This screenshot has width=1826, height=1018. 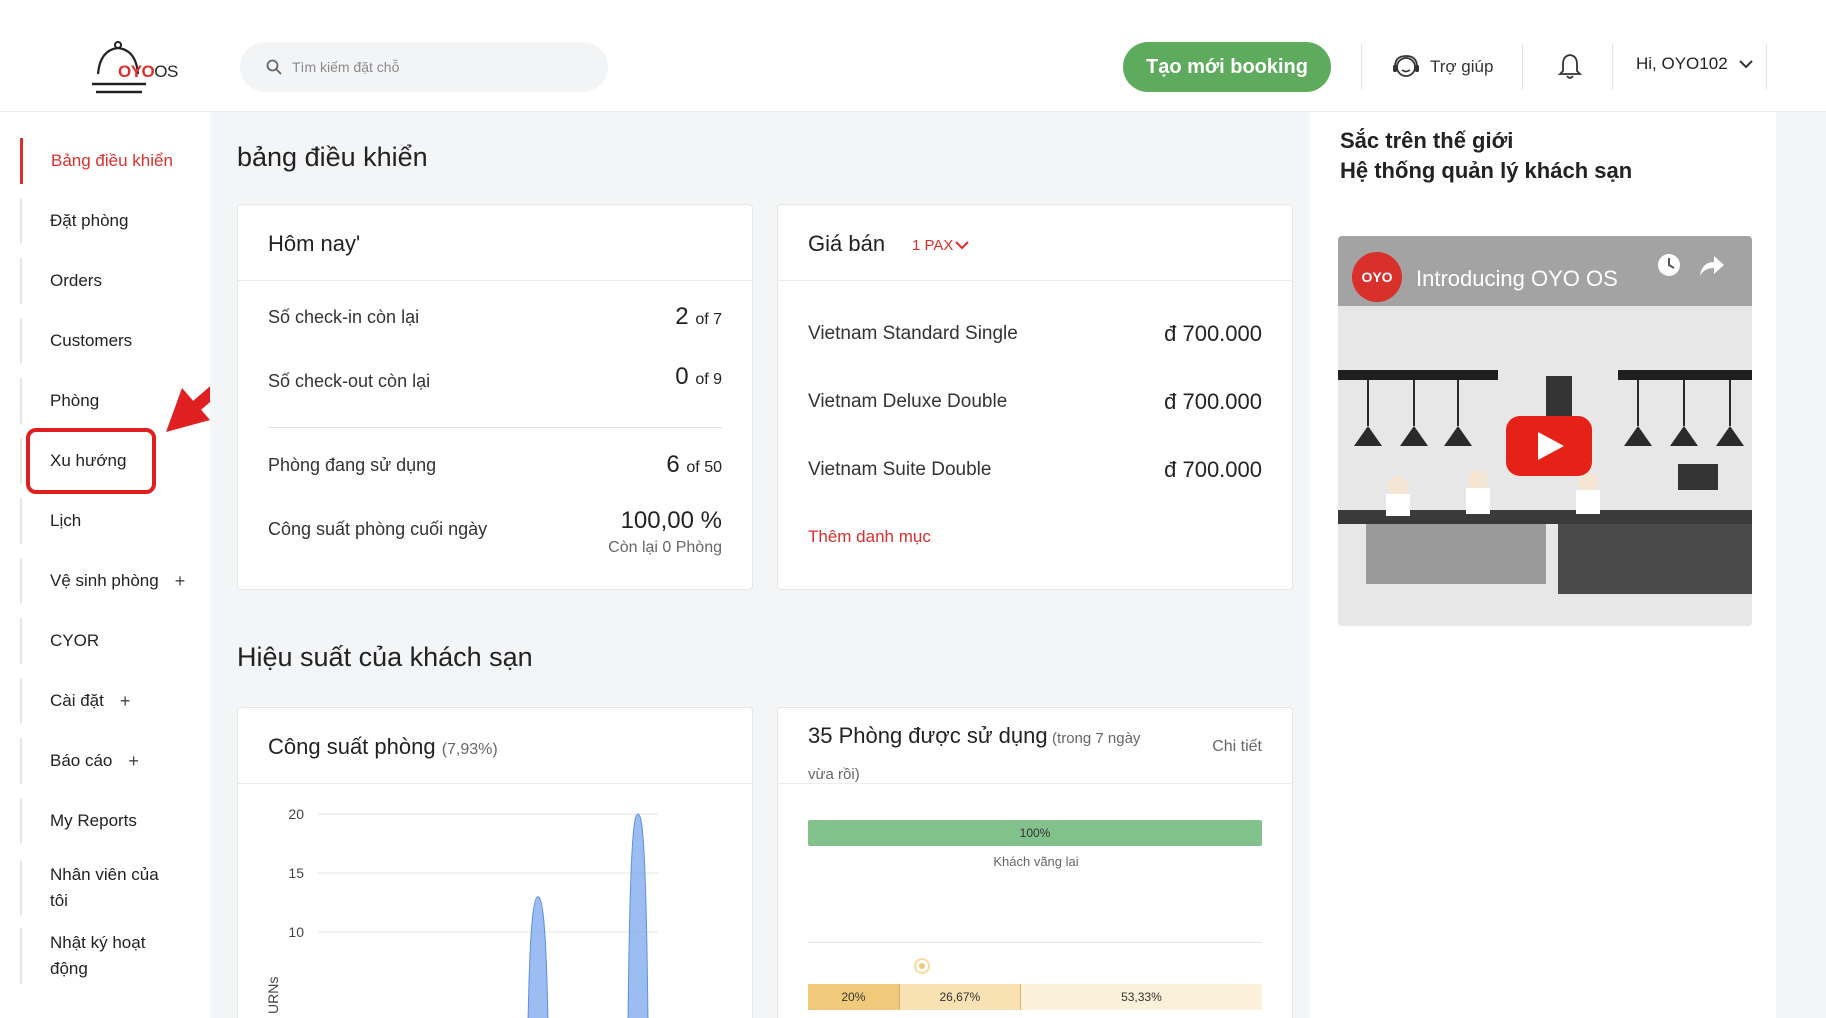 I want to click on right-panel-heading-2: Hệ thống quản lý khách sạn, so click(x=1486, y=170).